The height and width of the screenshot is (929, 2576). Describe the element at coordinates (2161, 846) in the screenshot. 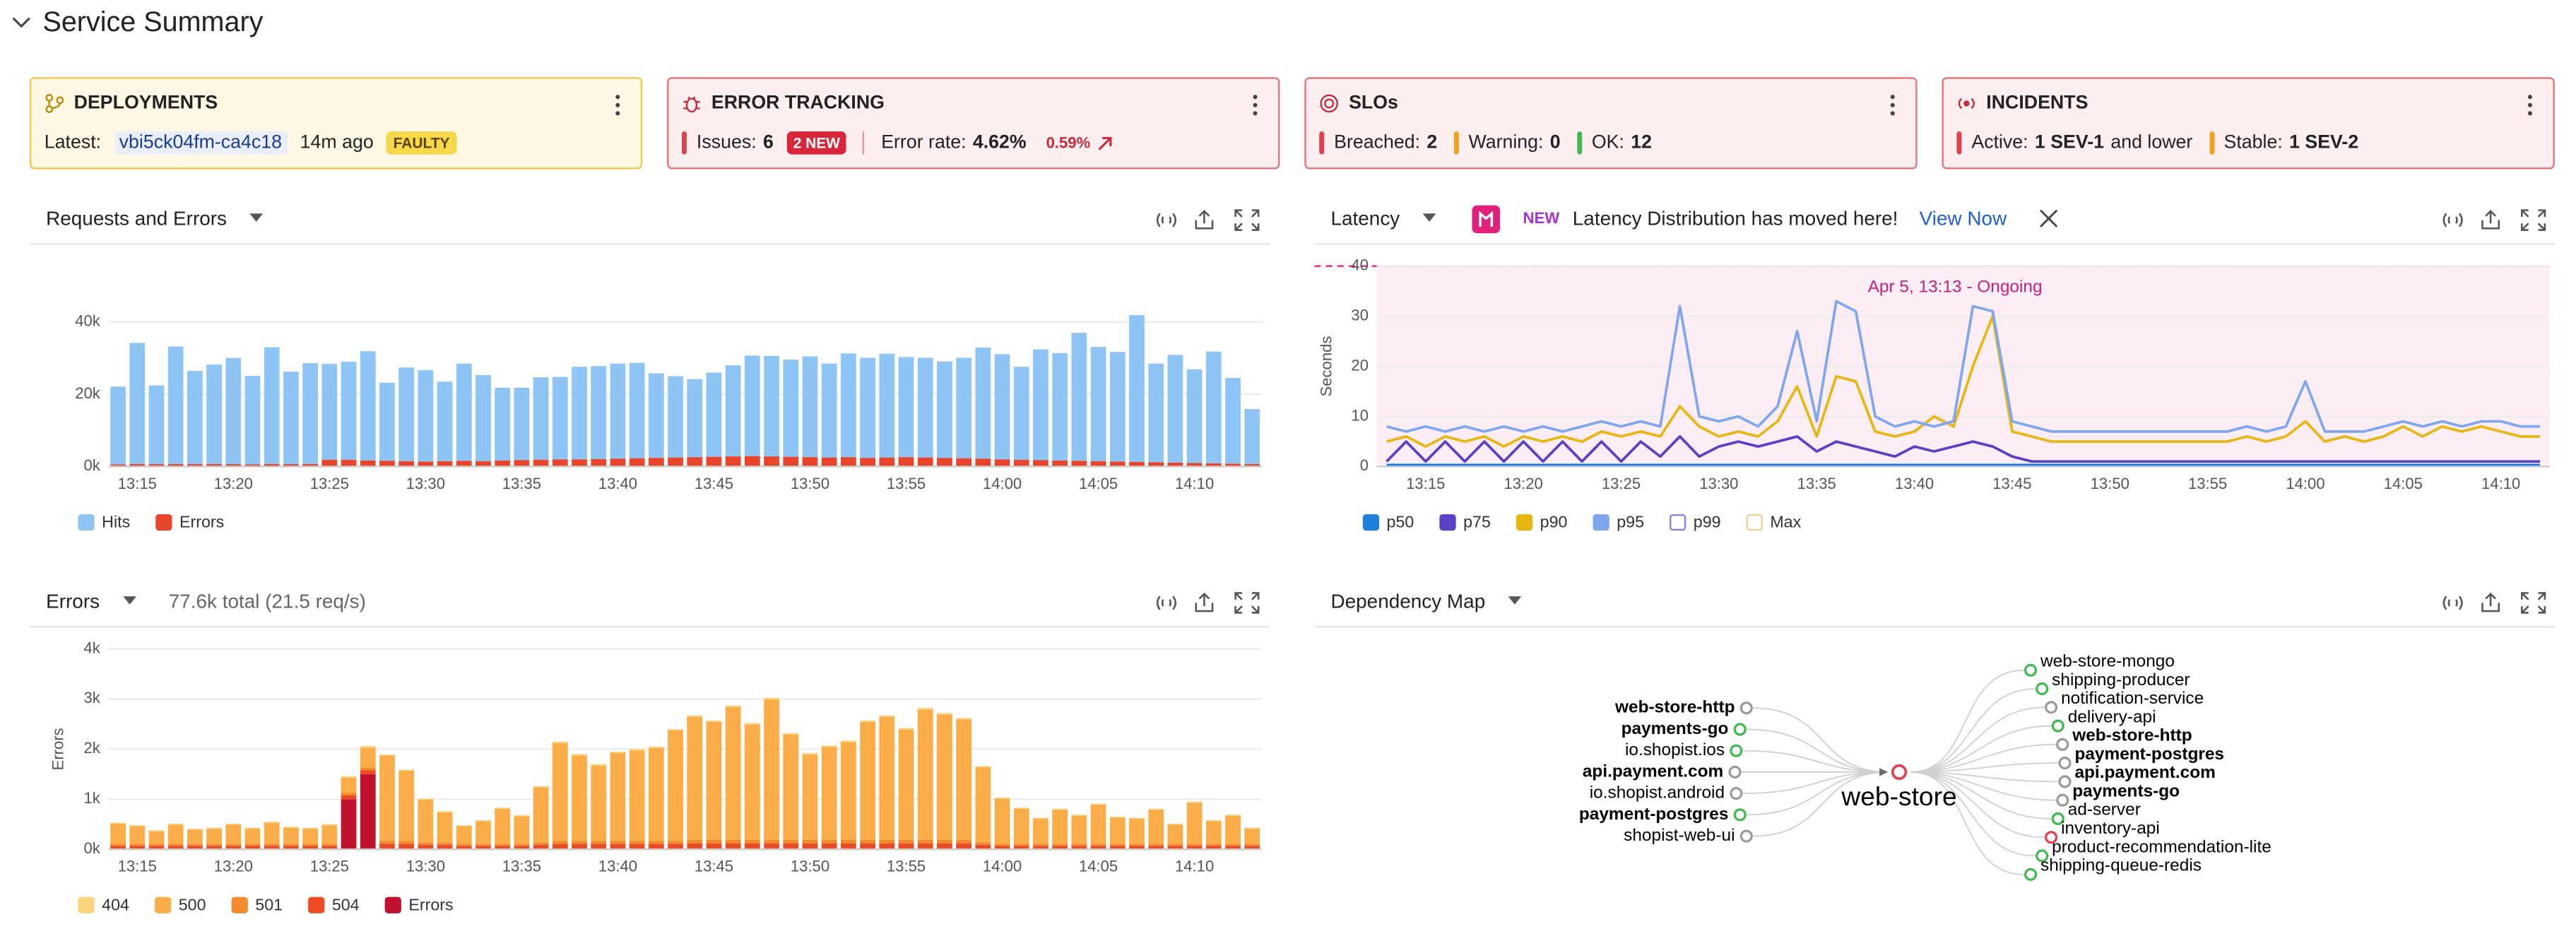

I see `service-label: product-recommendation-lite` at that location.